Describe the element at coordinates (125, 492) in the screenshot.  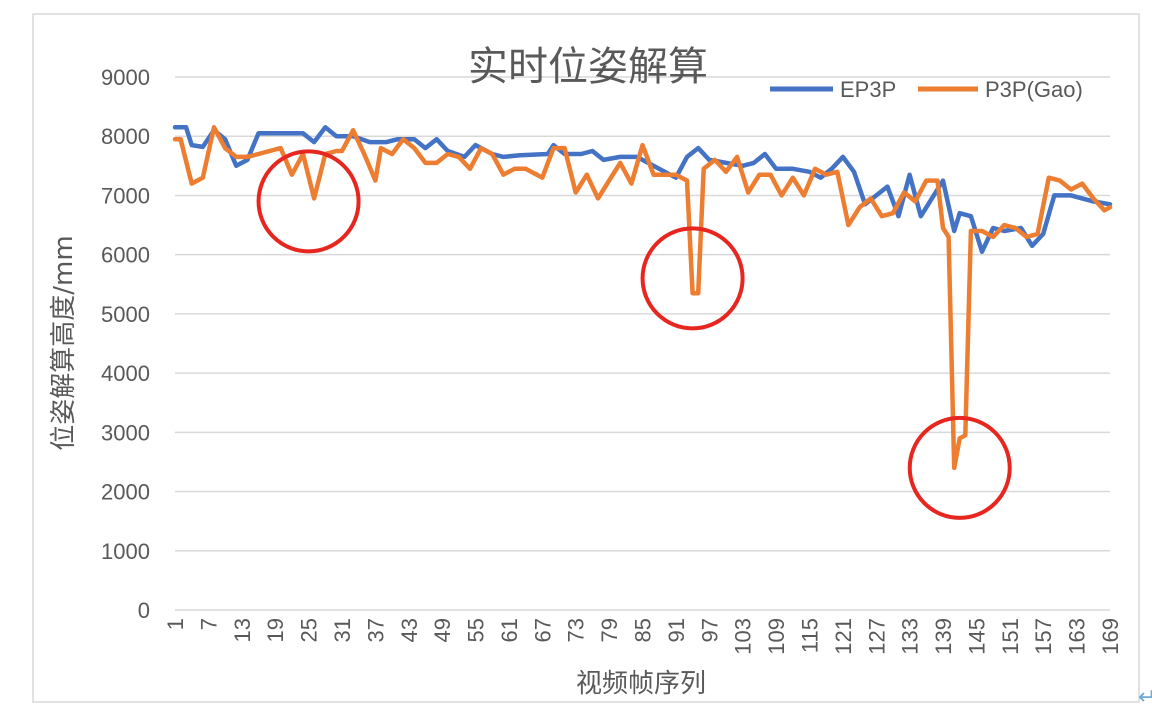
I see `y-tick-label: 2000` at that location.